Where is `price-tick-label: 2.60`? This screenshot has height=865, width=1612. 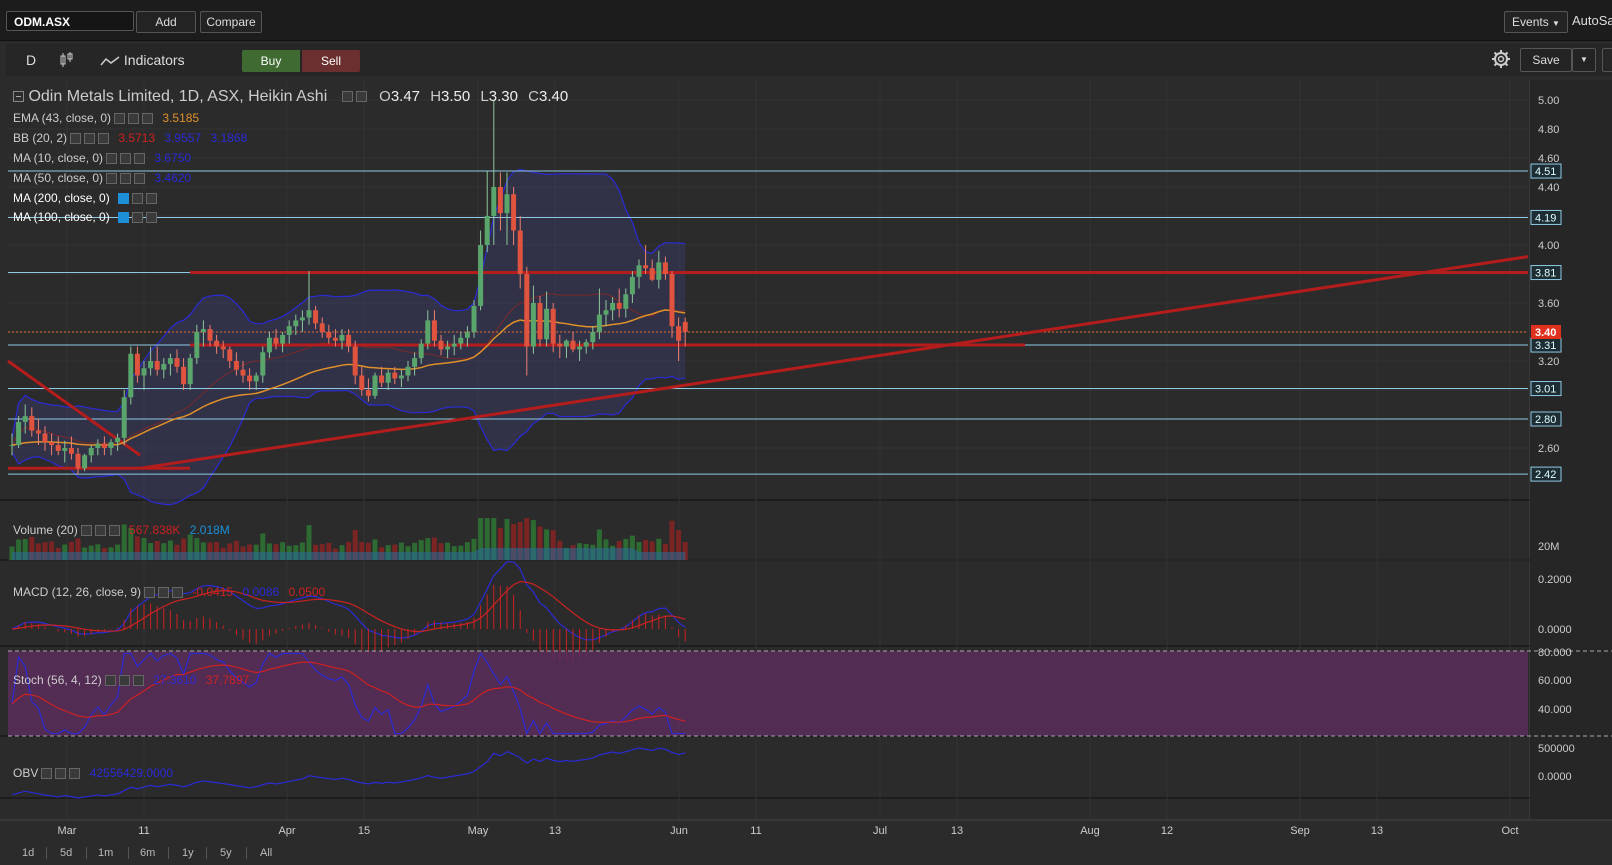 price-tick-label: 2.60 is located at coordinates (1548, 449).